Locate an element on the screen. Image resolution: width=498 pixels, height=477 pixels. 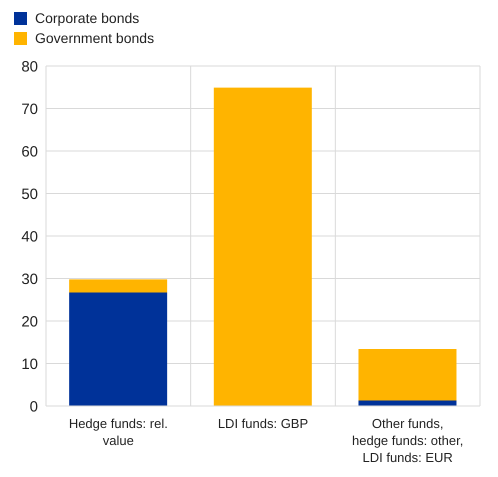
x-tick-label: LDI funds: GBP is located at coordinates (263, 423).